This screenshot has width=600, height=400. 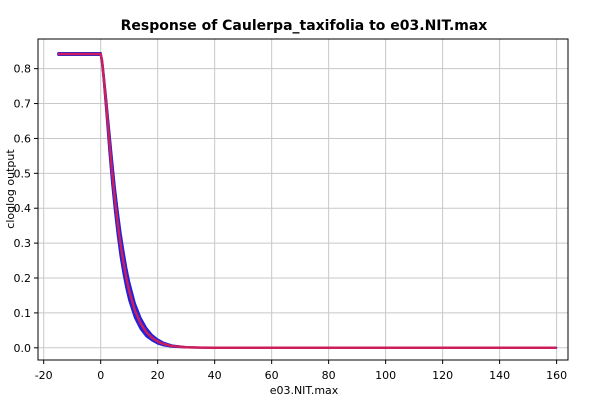 I want to click on x-tick-label: 0, so click(x=100, y=375).